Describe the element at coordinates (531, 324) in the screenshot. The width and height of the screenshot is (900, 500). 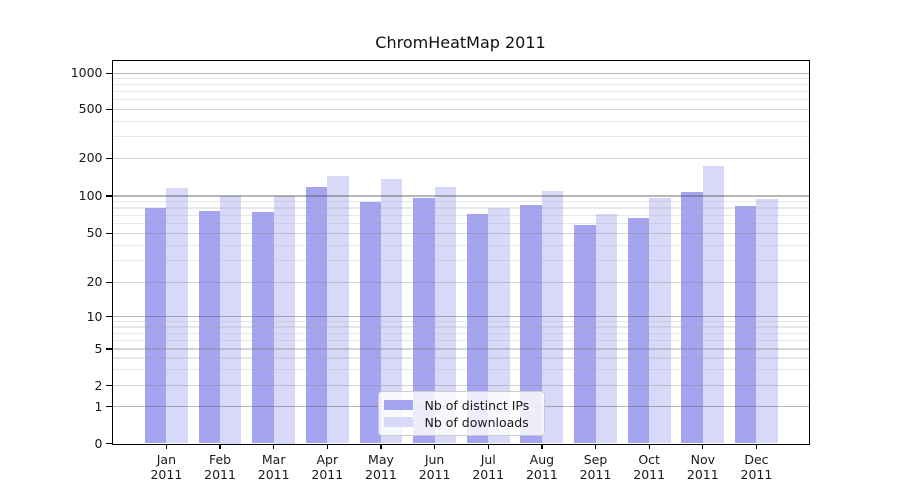
I see `bar-nb-of-distinct-ips-aug` at that location.